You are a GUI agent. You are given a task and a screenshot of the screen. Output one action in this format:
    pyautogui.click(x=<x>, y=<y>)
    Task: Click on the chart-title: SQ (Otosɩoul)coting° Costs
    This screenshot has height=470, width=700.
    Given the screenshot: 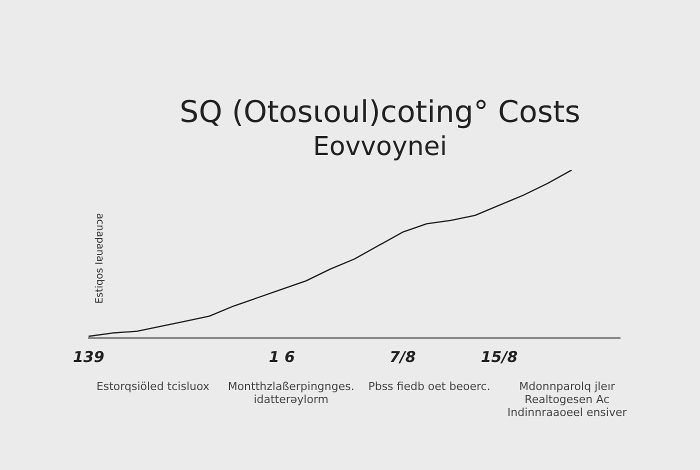 What is the action you would take?
    pyautogui.click(x=380, y=112)
    